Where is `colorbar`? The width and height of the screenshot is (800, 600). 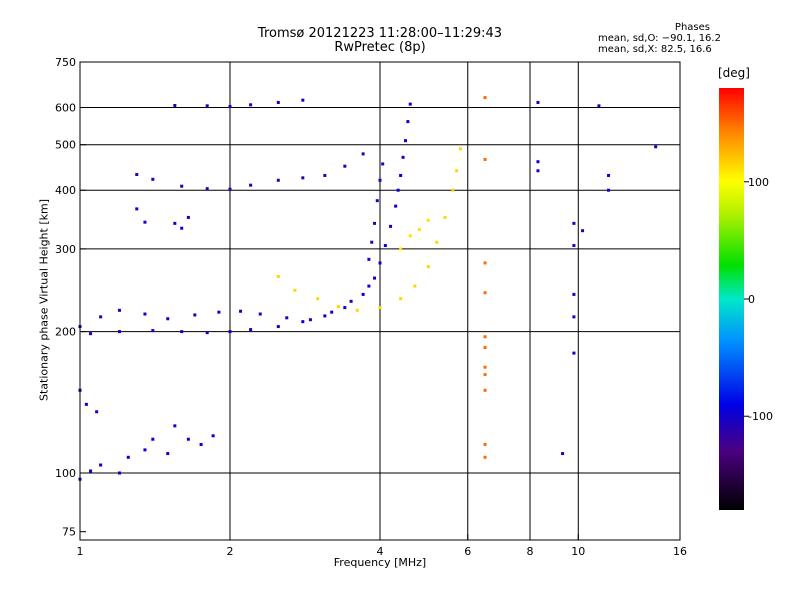
colorbar is located at coordinates (731, 299).